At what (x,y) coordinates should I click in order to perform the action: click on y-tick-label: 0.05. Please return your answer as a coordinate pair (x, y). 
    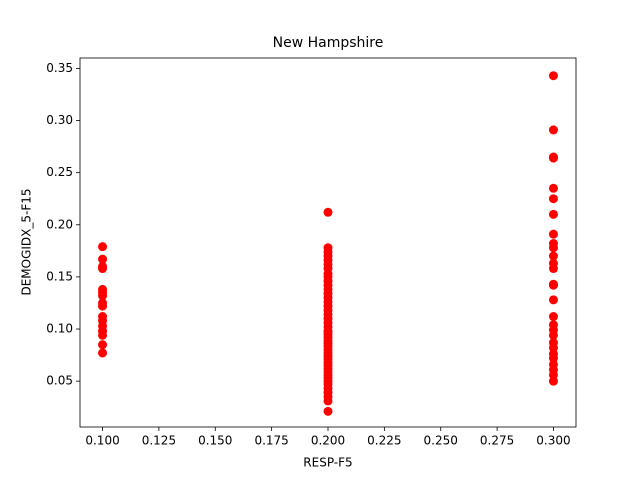
    Looking at the image, I should click on (59, 381).